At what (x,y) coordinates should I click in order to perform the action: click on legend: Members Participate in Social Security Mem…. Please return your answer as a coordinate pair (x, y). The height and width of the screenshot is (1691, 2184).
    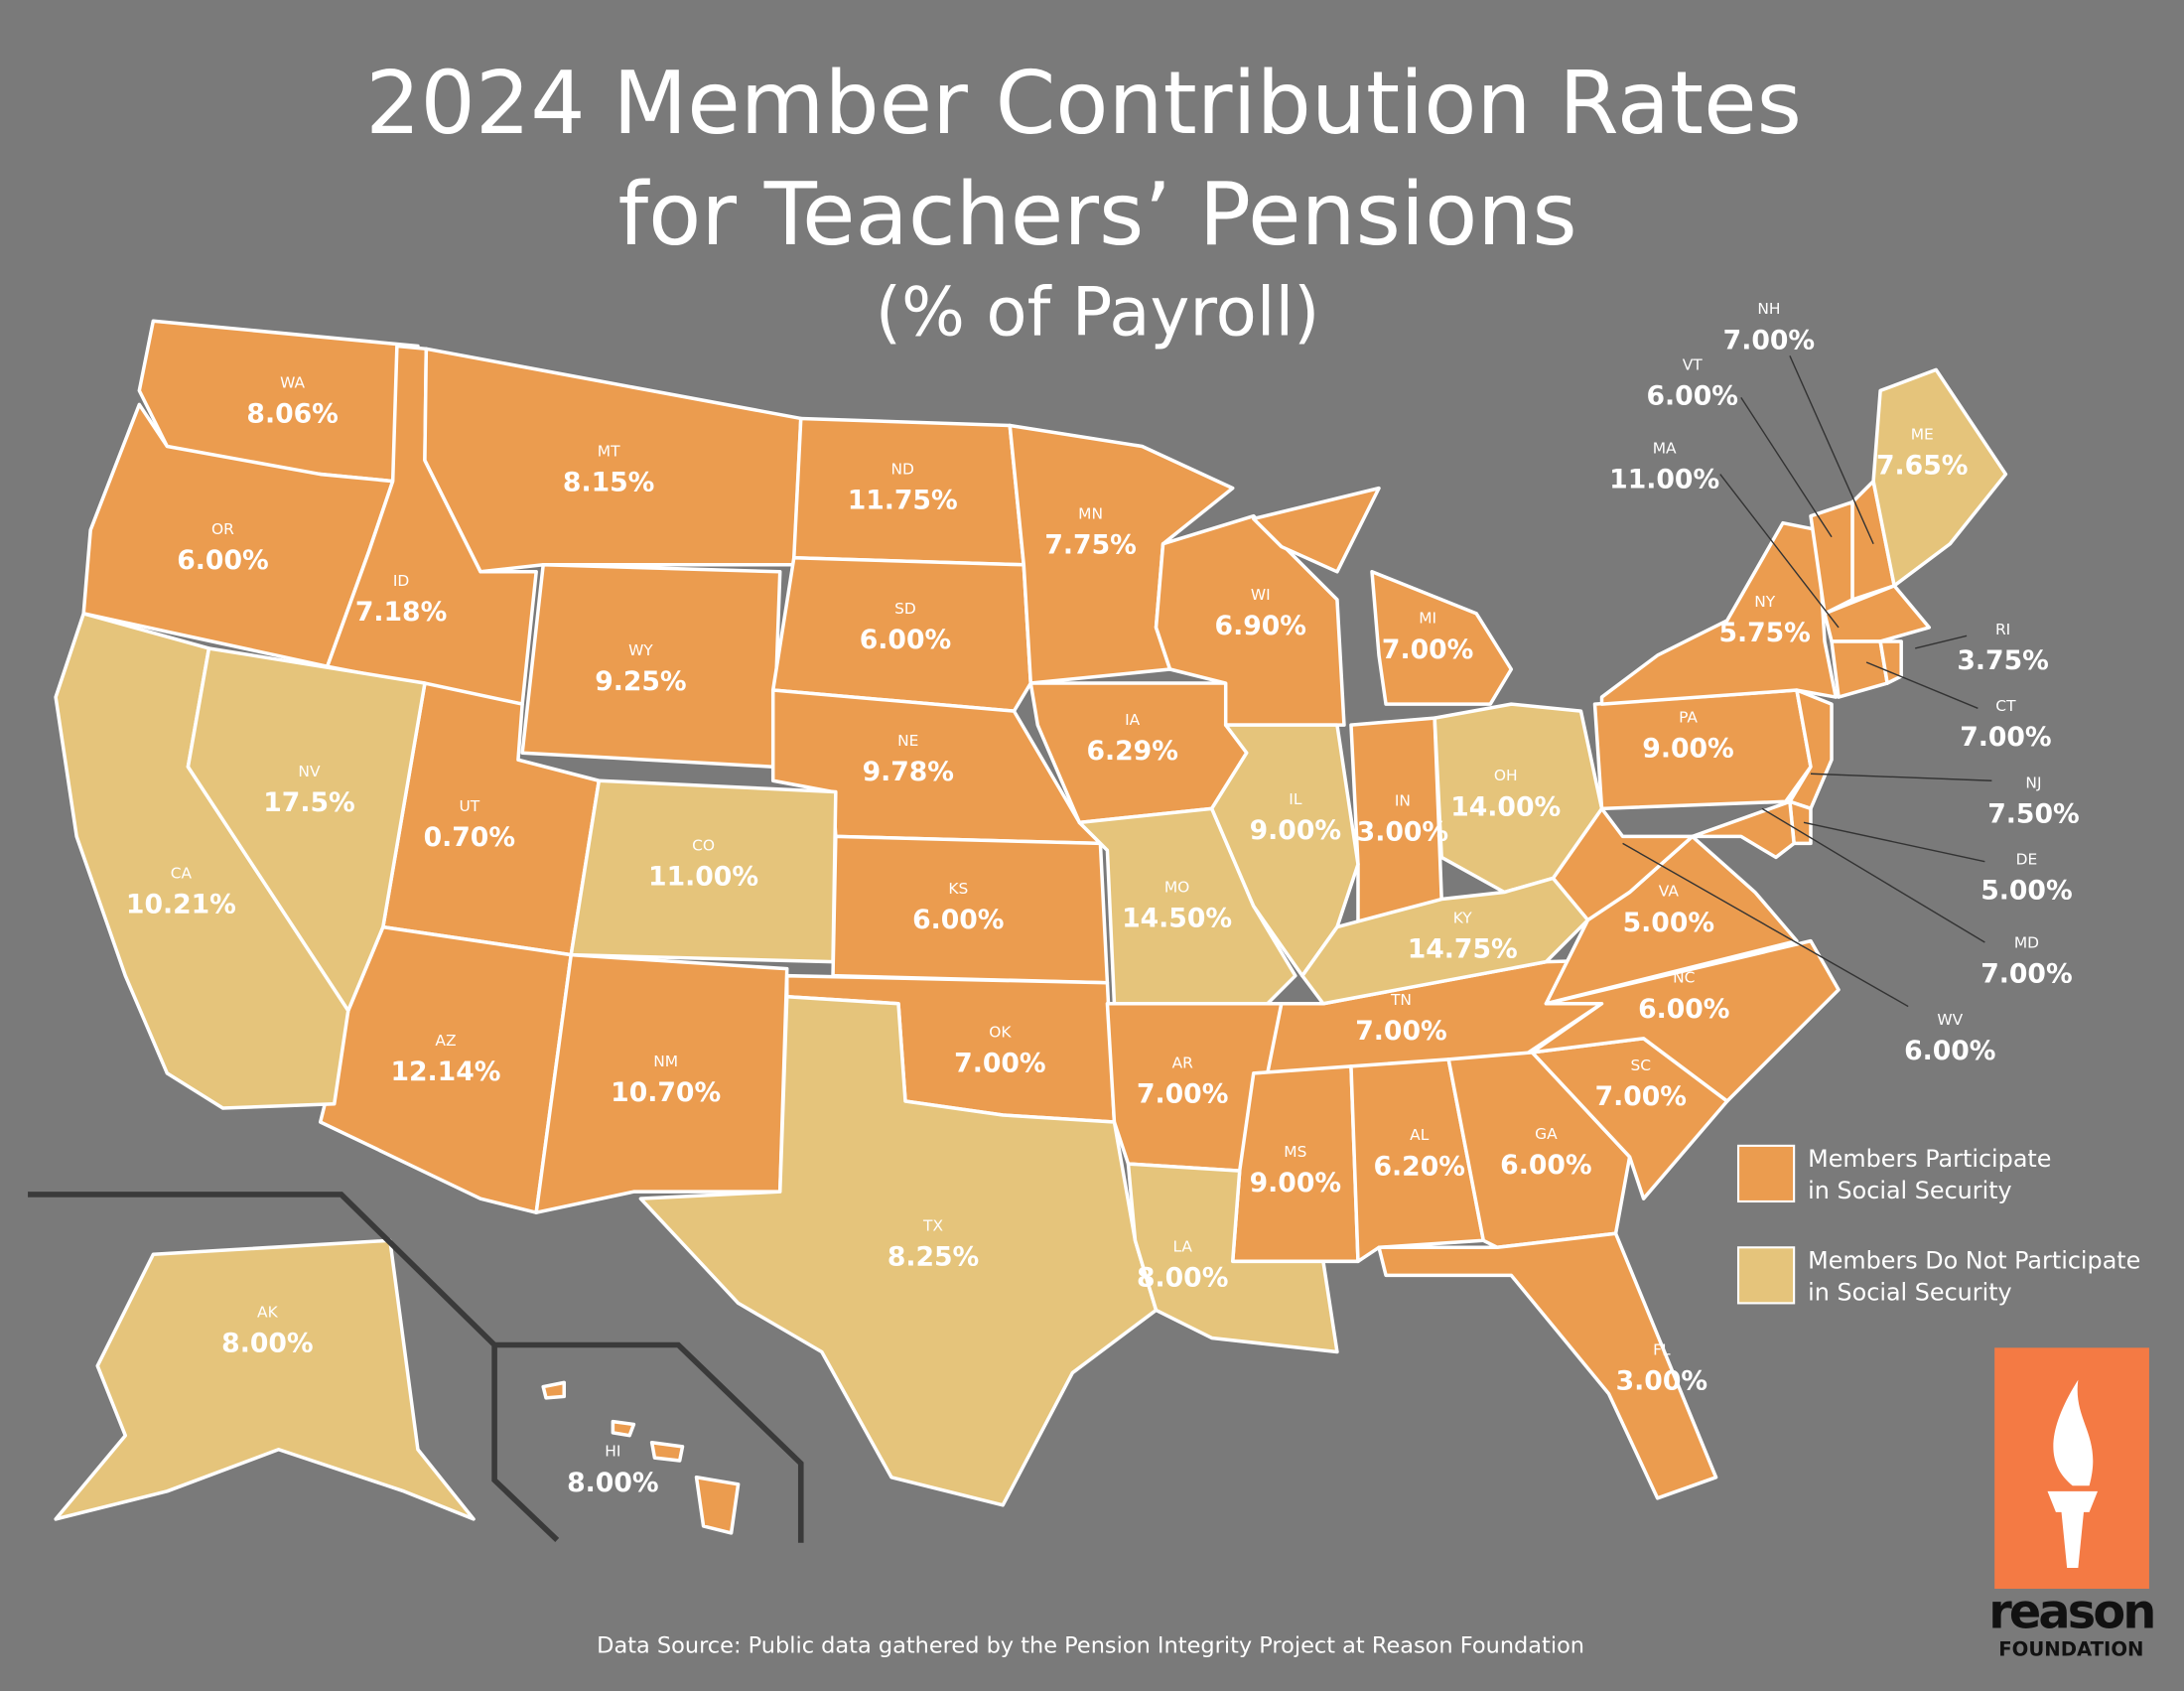
    Looking at the image, I should click on (1938, 1225).